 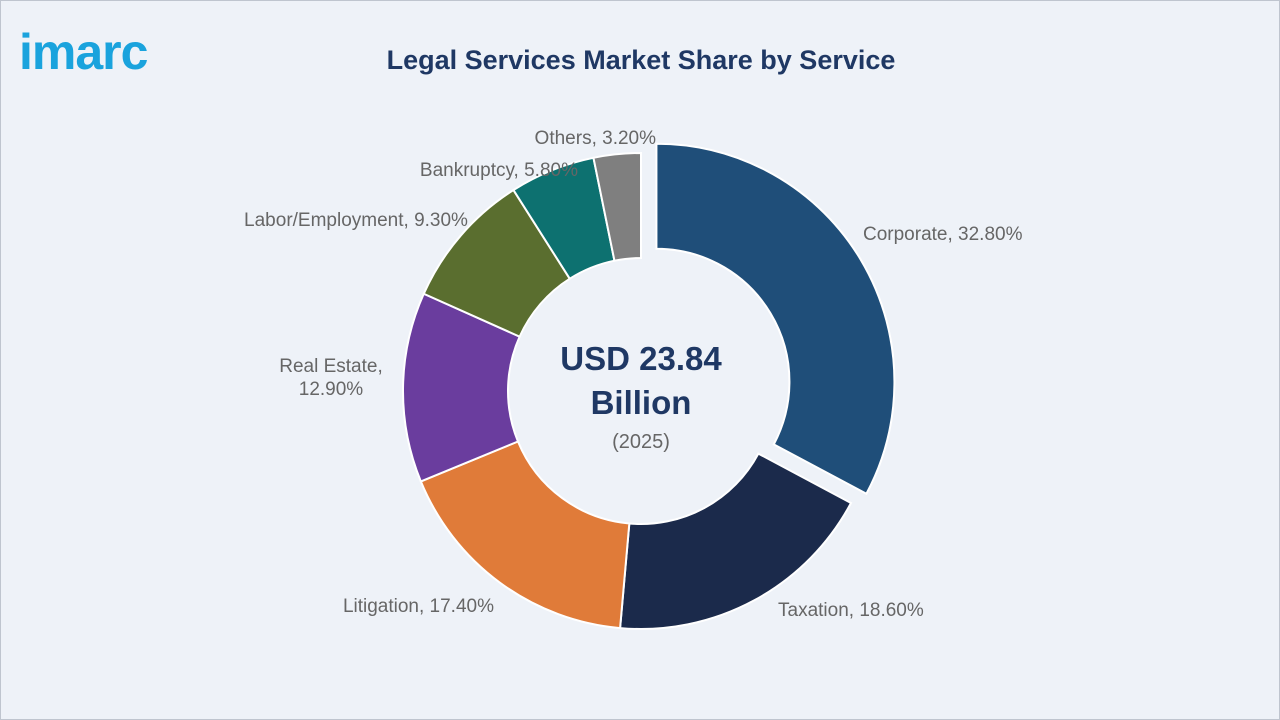 I want to click on chart-title: Legal Services Market Share by Service, so click(x=641, y=60).